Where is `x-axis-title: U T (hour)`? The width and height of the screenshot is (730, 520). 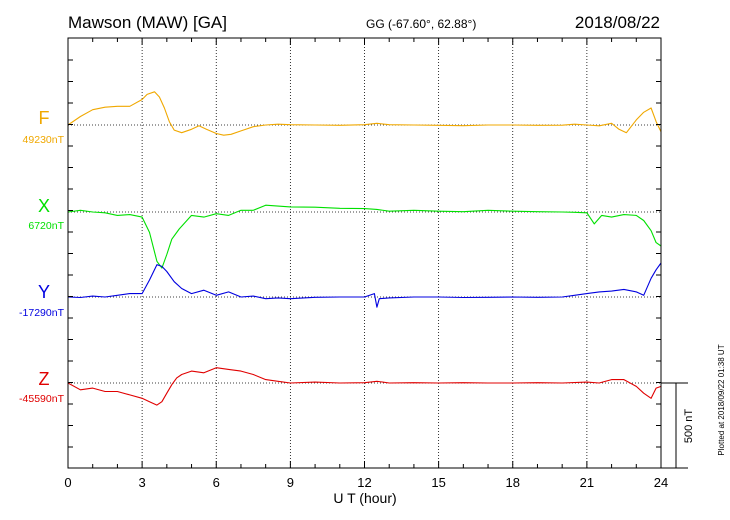
x-axis-title: U T (hour) is located at coordinates (364, 498).